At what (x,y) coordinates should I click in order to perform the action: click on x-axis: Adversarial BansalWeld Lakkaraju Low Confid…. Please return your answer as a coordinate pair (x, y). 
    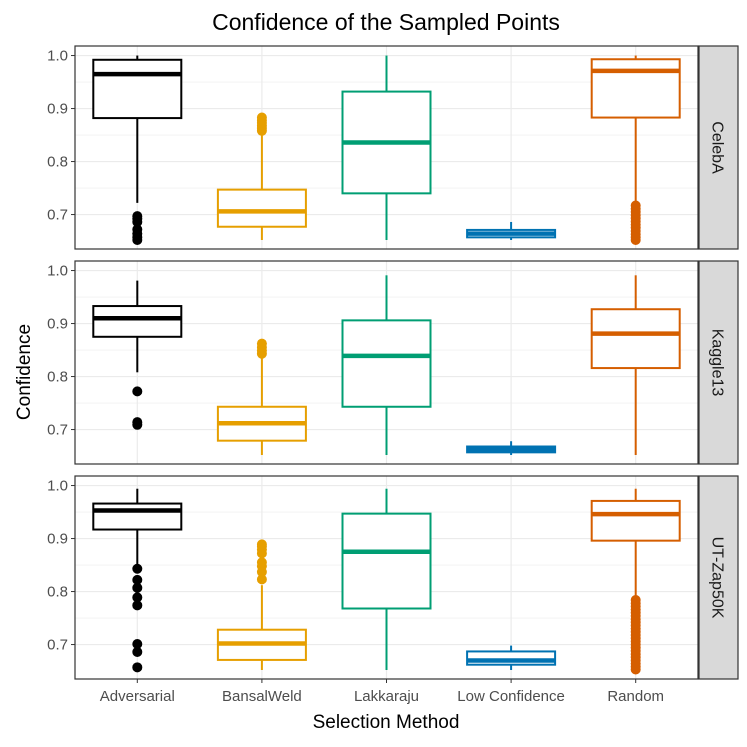
    Looking at the image, I should click on (382, 692).